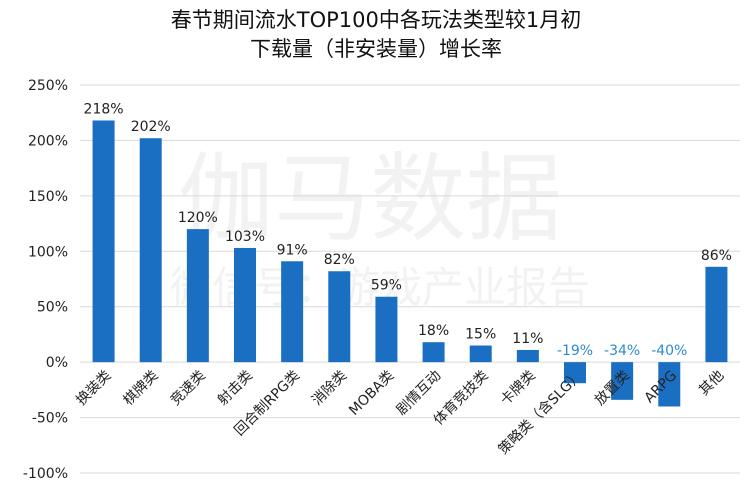 This screenshot has height=491, width=752. What do you see at coordinates (48, 141) in the screenshot?
I see `y-tick-label: 200%` at bounding box center [48, 141].